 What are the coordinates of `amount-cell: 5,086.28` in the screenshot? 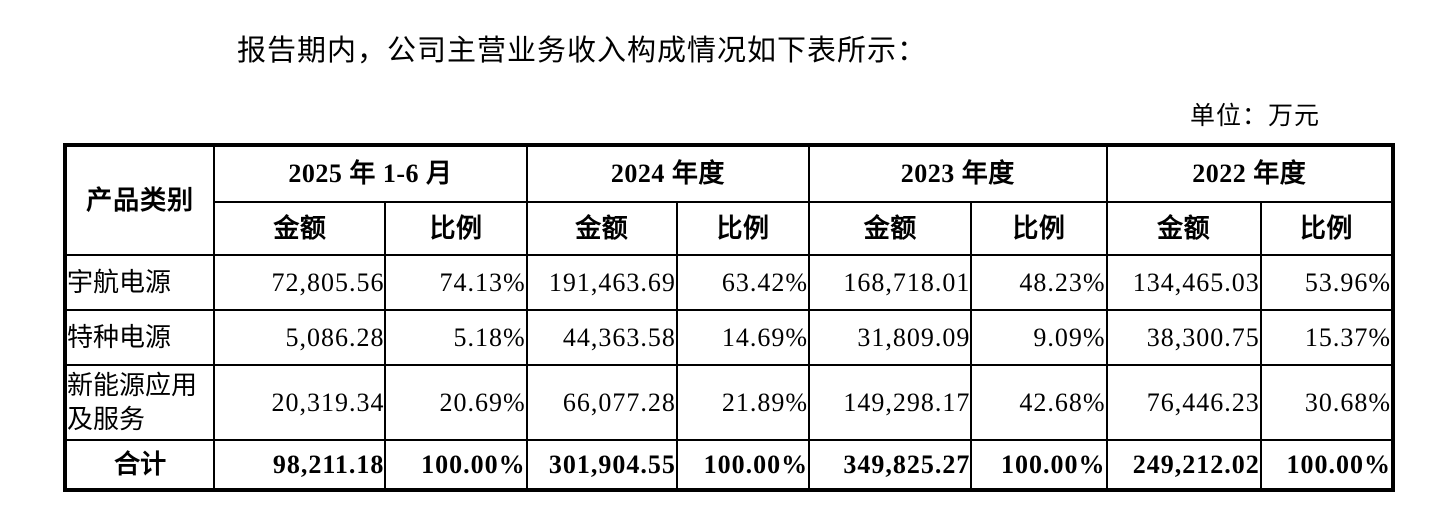 It's located at (300, 337).